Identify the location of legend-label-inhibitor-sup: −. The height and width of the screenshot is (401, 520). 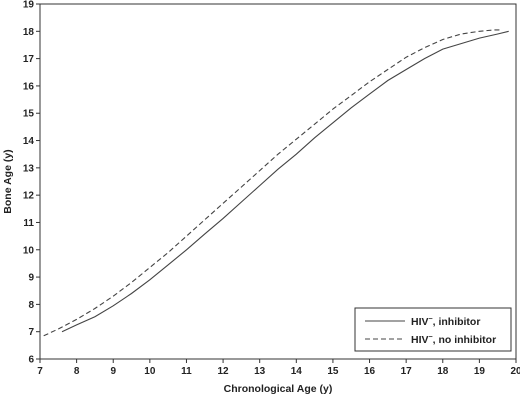
(431, 319).